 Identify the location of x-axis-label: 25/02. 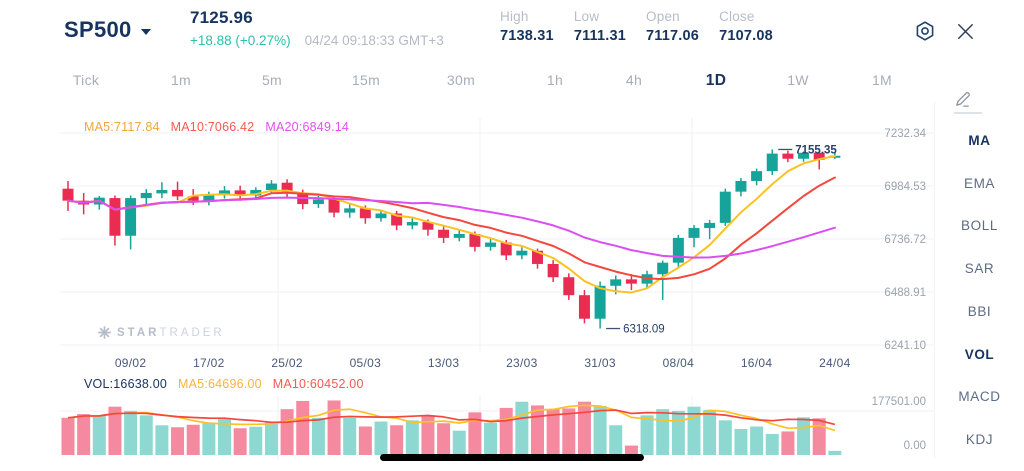
(287, 363).